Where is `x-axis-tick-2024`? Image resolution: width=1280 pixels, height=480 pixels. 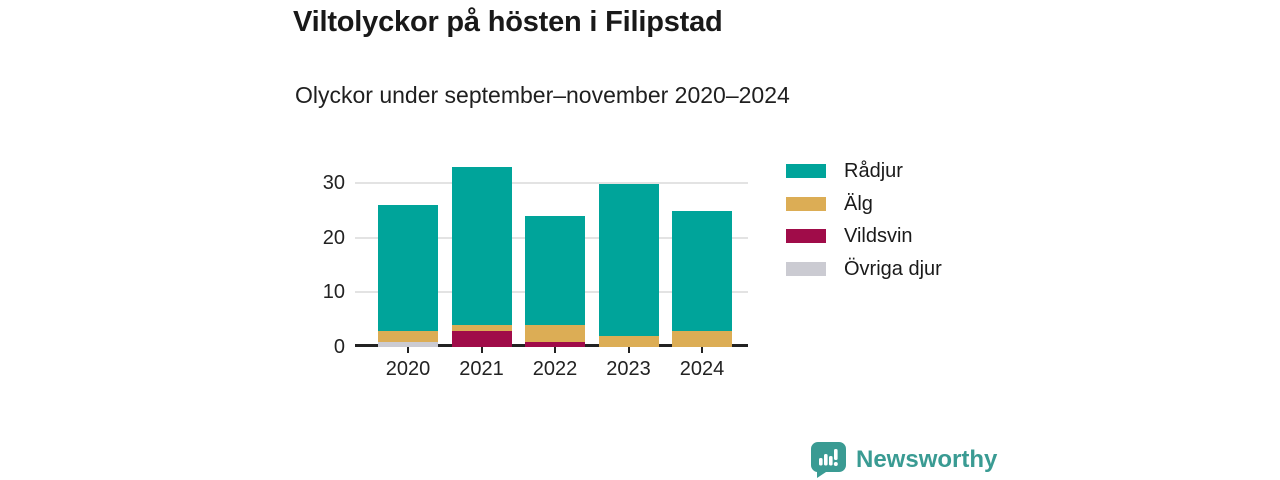 x-axis-tick-2024 is located at coordinates (702, 350).